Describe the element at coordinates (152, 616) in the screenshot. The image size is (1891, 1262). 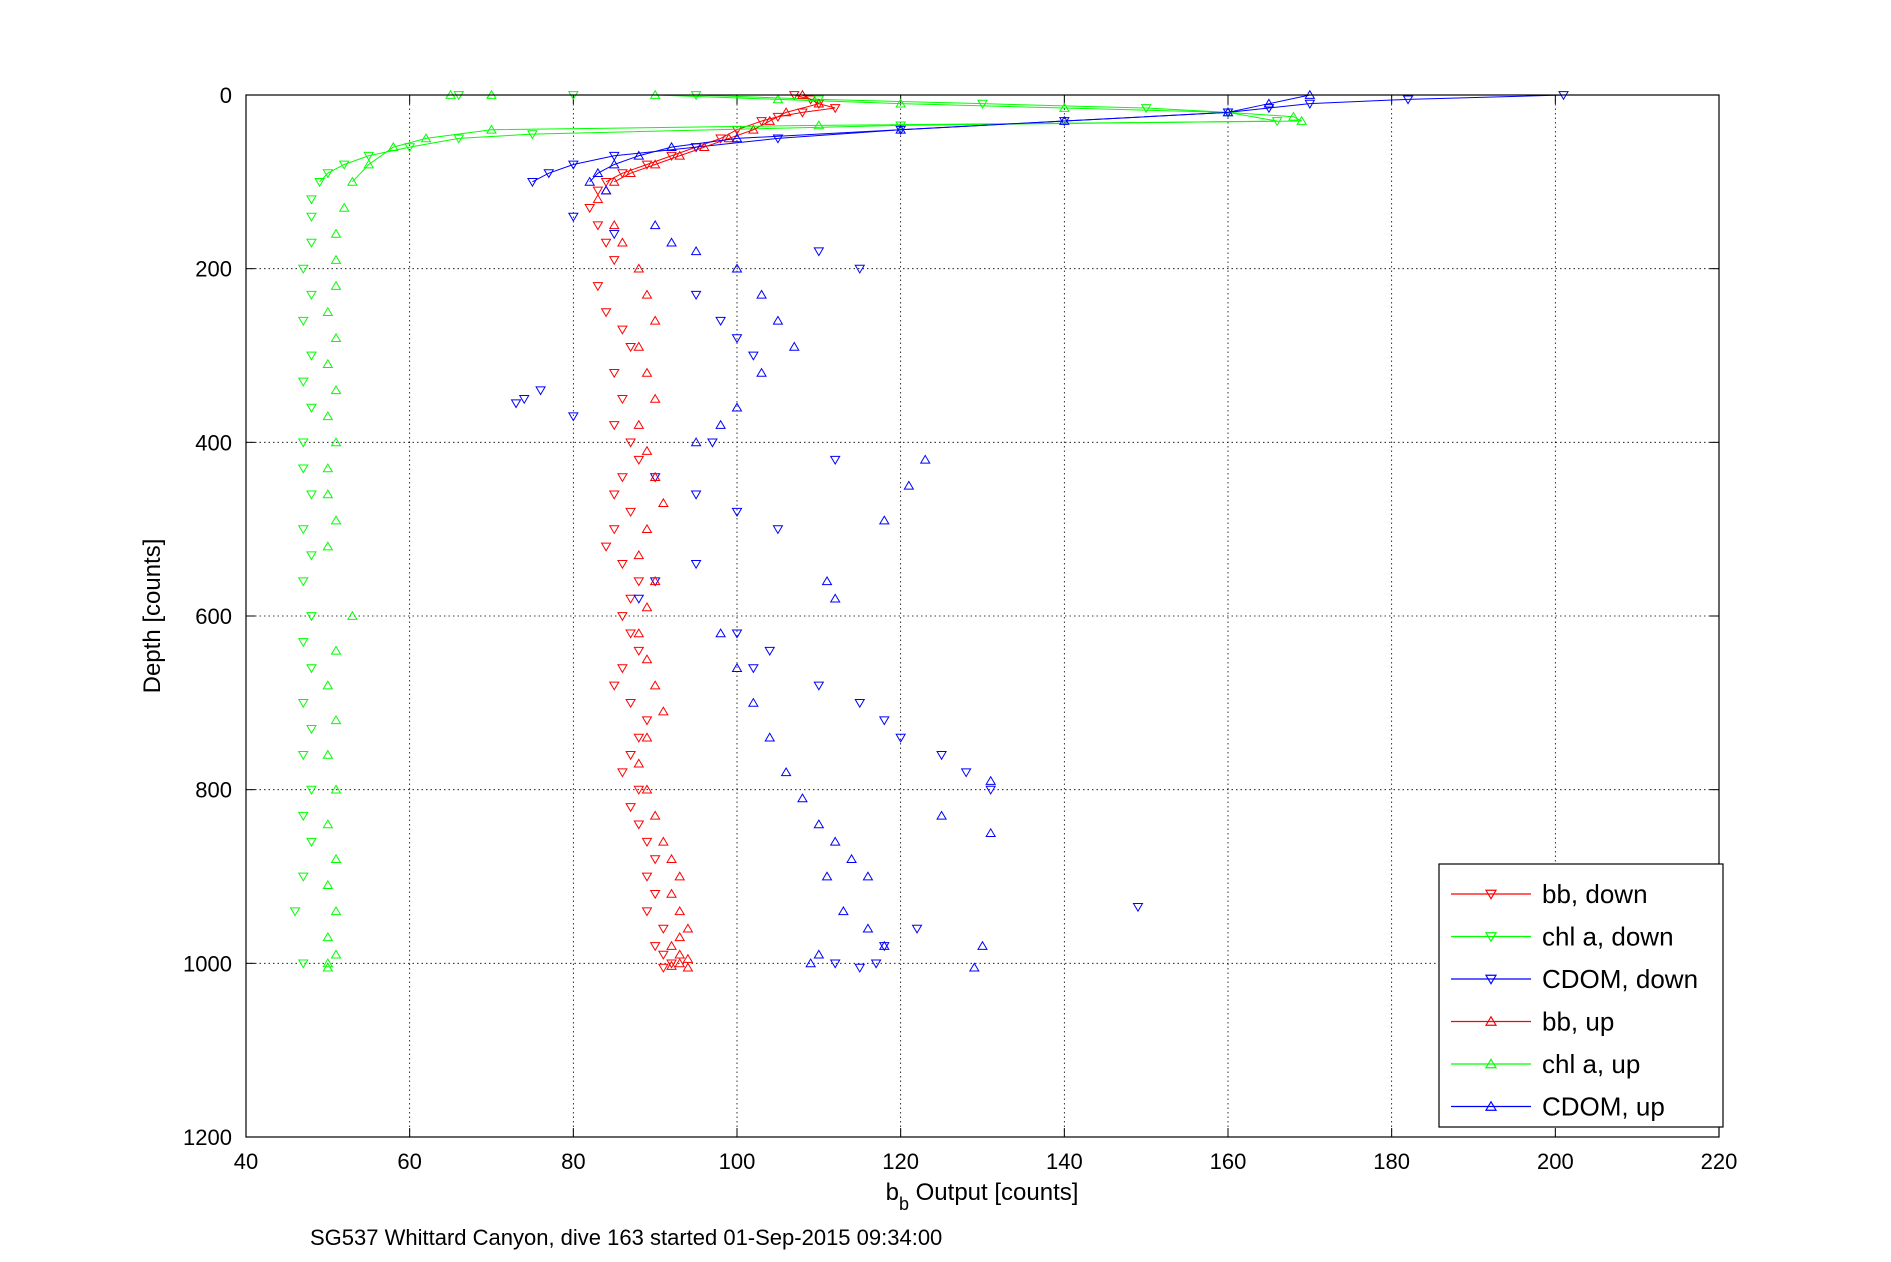
I see `y-axis-label: Depth [counts]` at that location.